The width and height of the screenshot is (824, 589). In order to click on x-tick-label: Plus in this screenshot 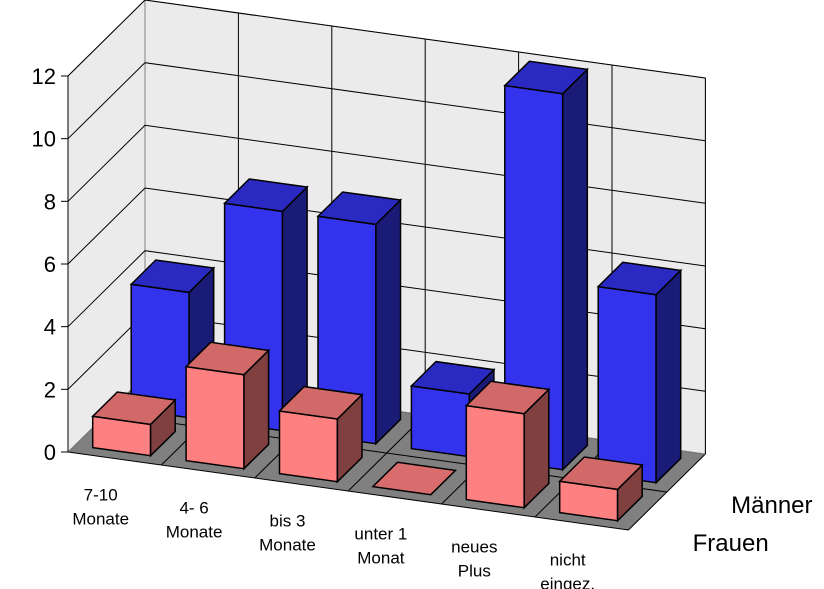, I will do `click(474, 571)`.